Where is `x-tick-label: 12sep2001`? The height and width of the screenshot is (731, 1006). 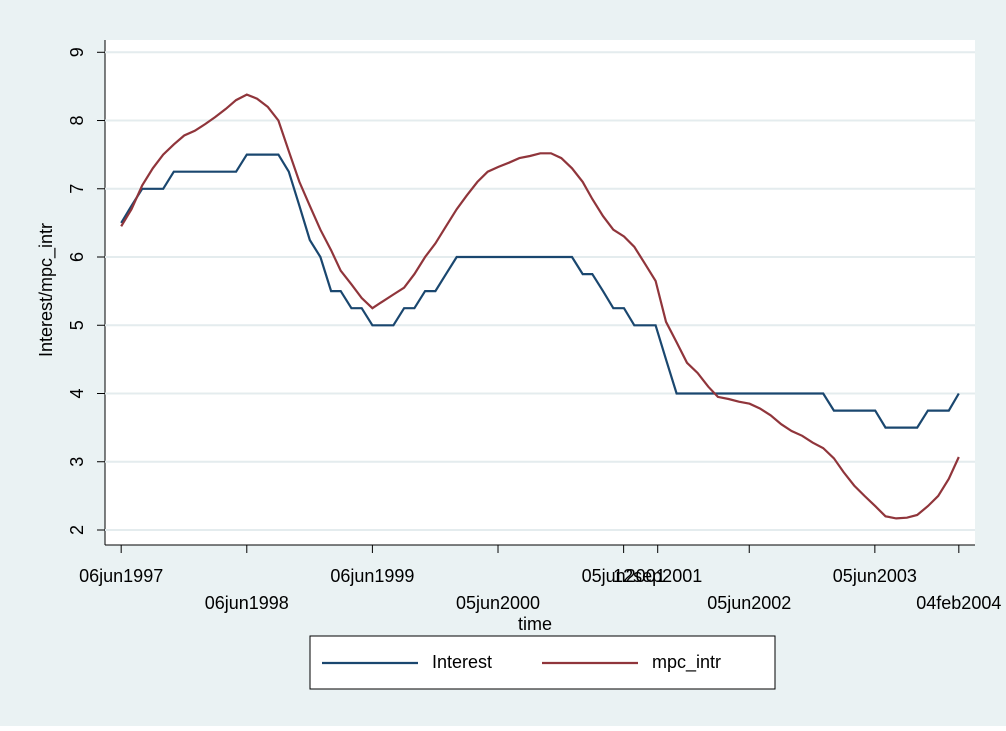 x-tick-label: 12sep2001 is located at coordinates (657, 576).